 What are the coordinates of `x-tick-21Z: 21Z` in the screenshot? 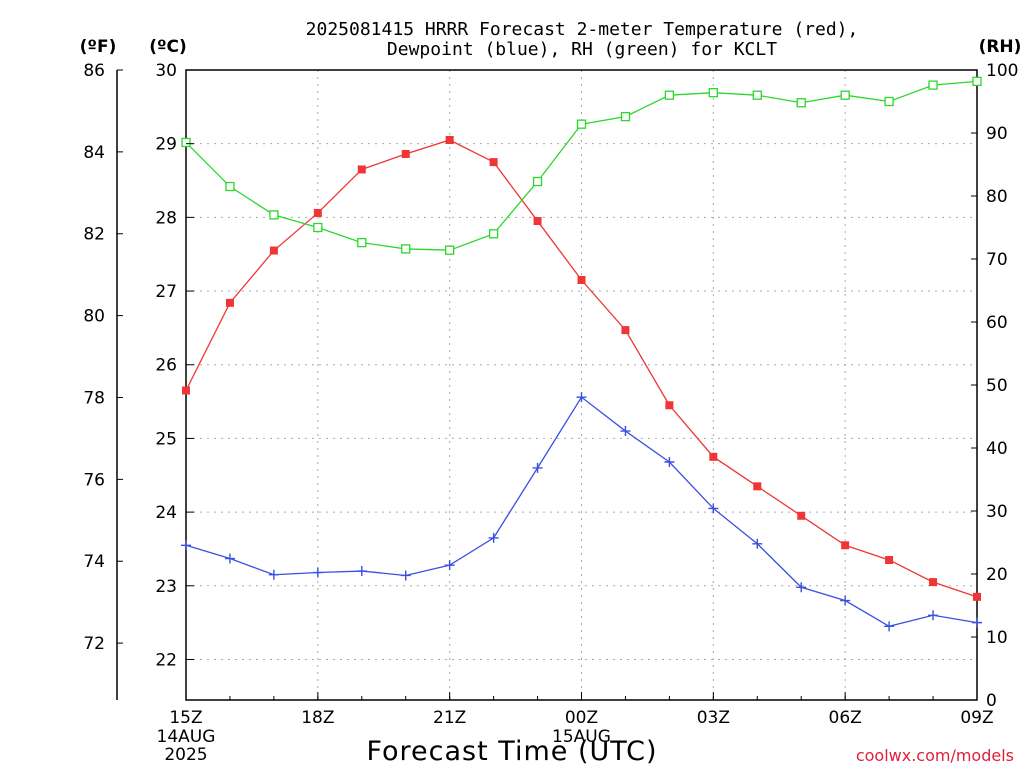 It's located at (449, 718).